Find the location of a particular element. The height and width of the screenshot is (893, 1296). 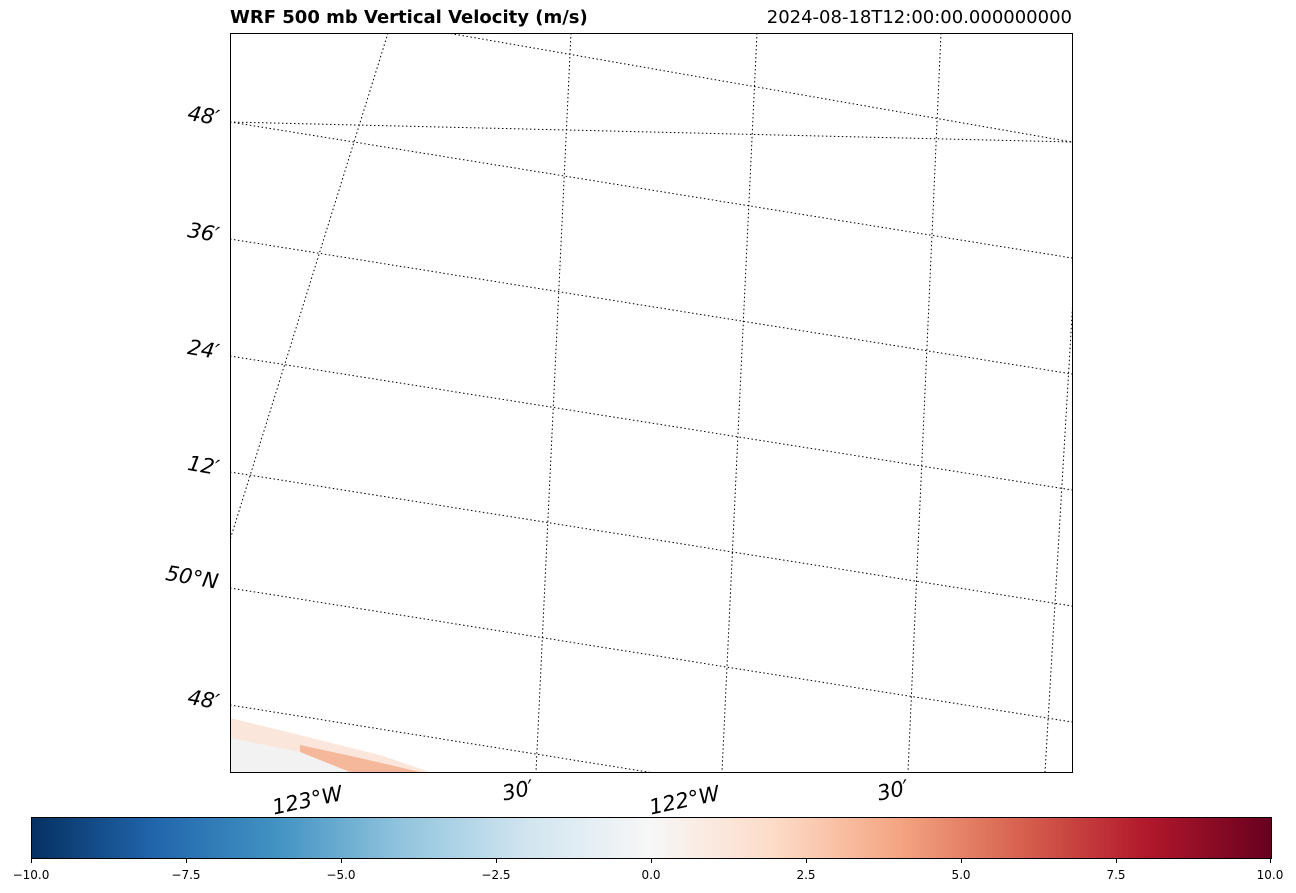

map-timestamp: 2024-08-18T12:00:00.000000000 is located at coordinates (919, 17).